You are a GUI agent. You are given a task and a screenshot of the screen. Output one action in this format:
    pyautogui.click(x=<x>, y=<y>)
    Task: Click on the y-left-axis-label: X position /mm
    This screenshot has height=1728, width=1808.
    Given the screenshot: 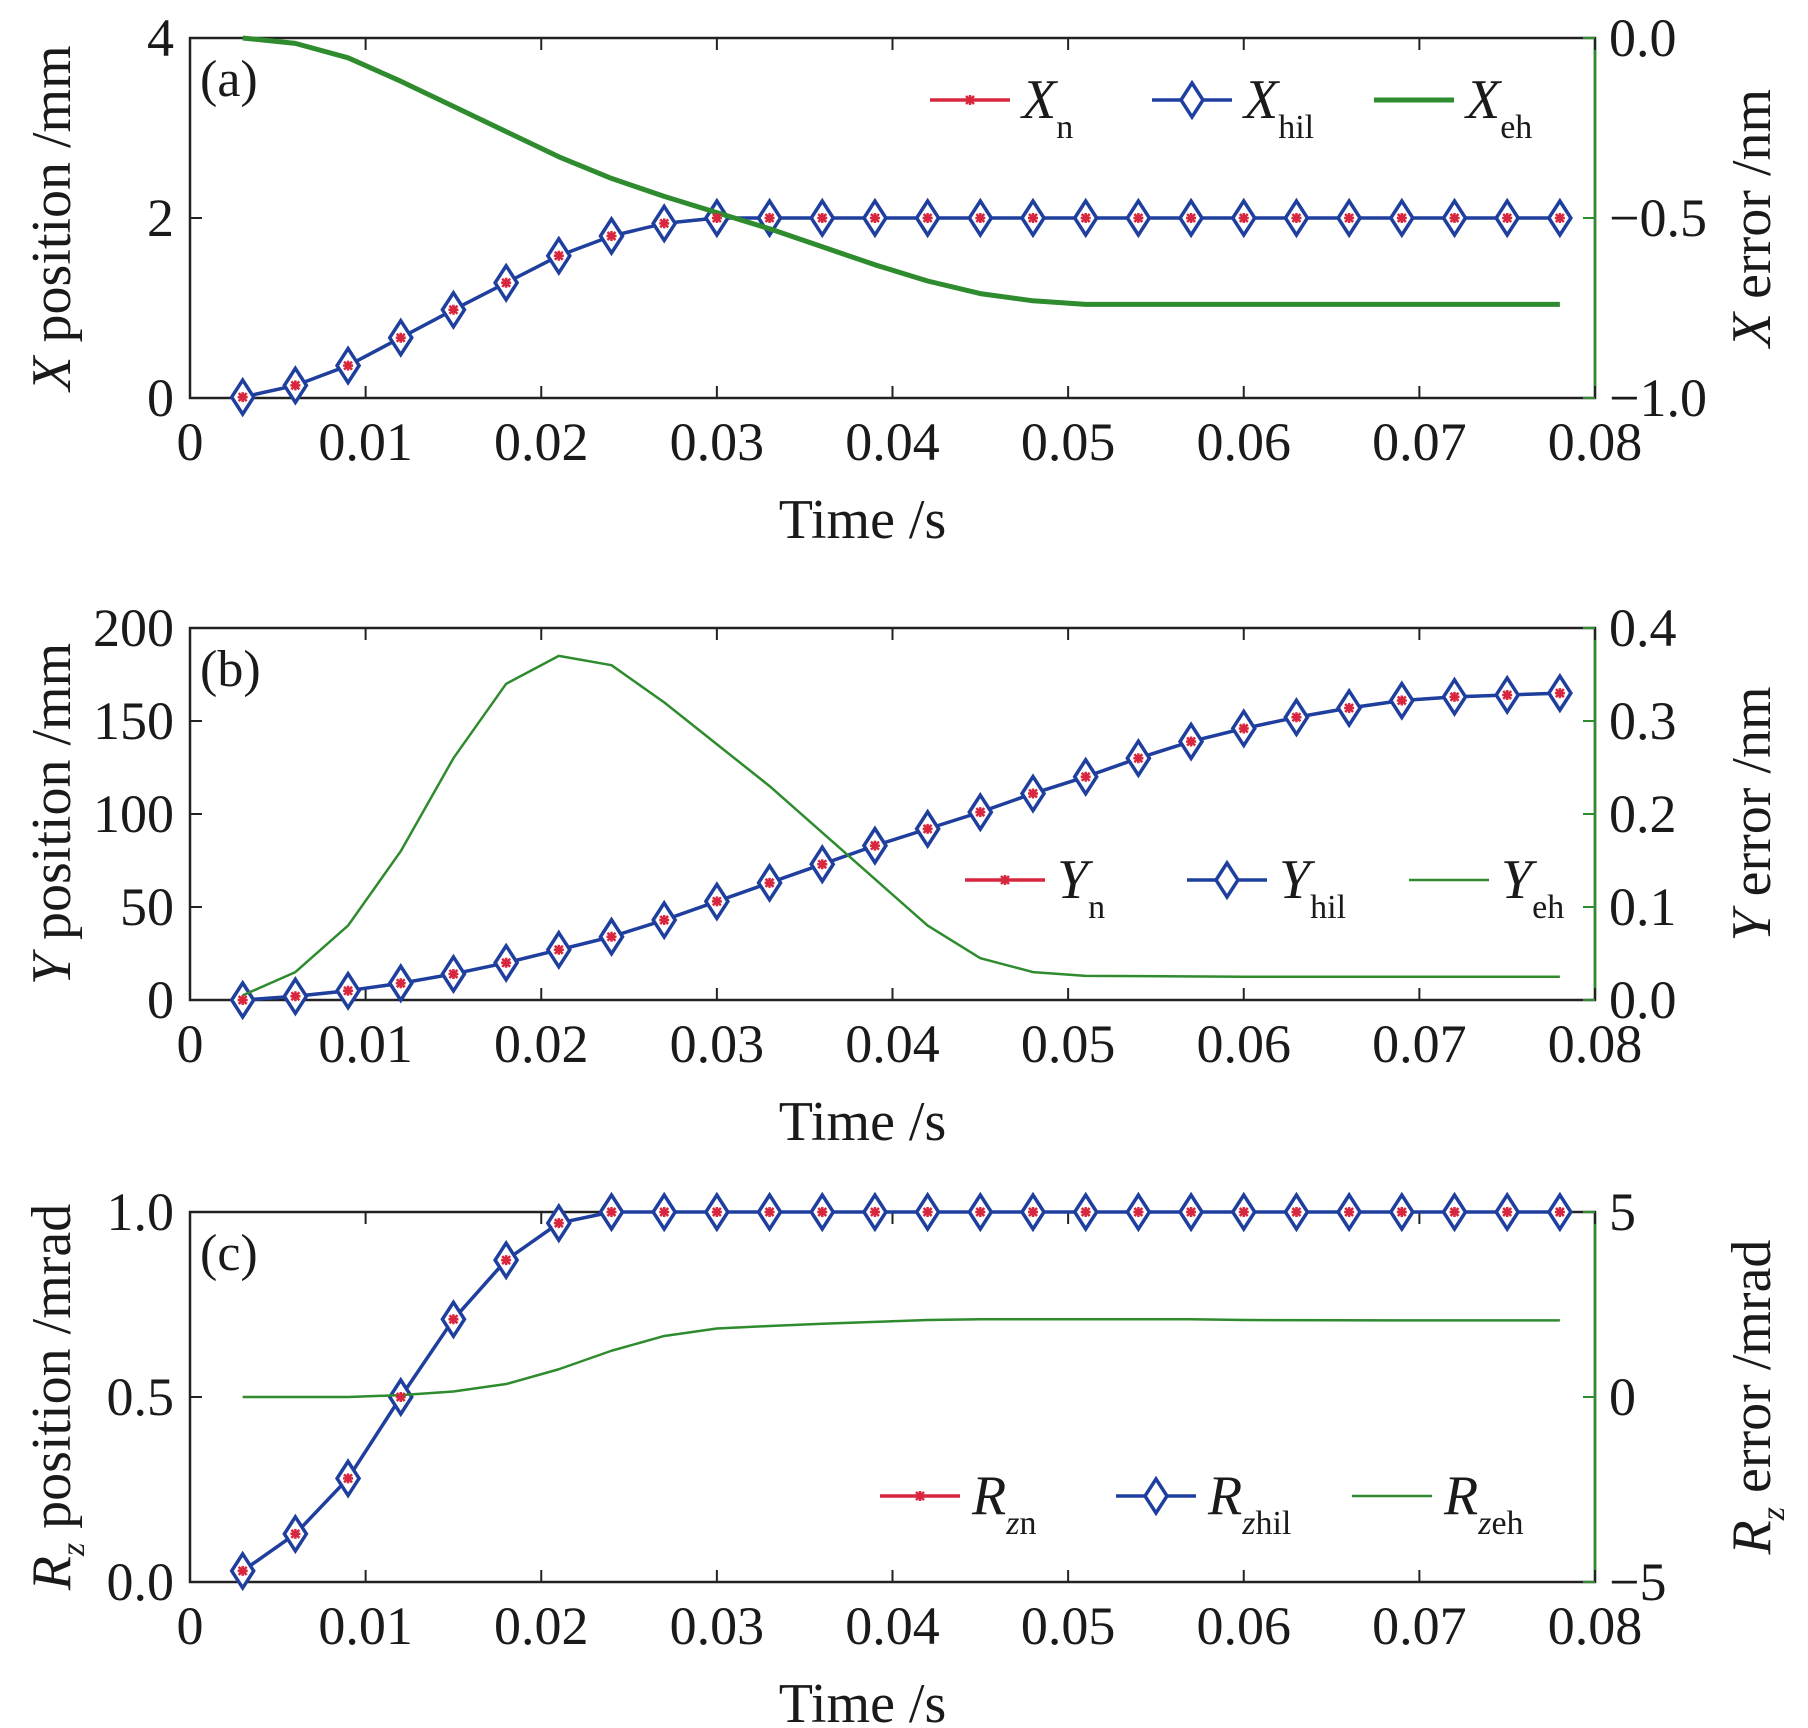 What is the action you would take?
    pyautogui.click(x=52, y=218)
    